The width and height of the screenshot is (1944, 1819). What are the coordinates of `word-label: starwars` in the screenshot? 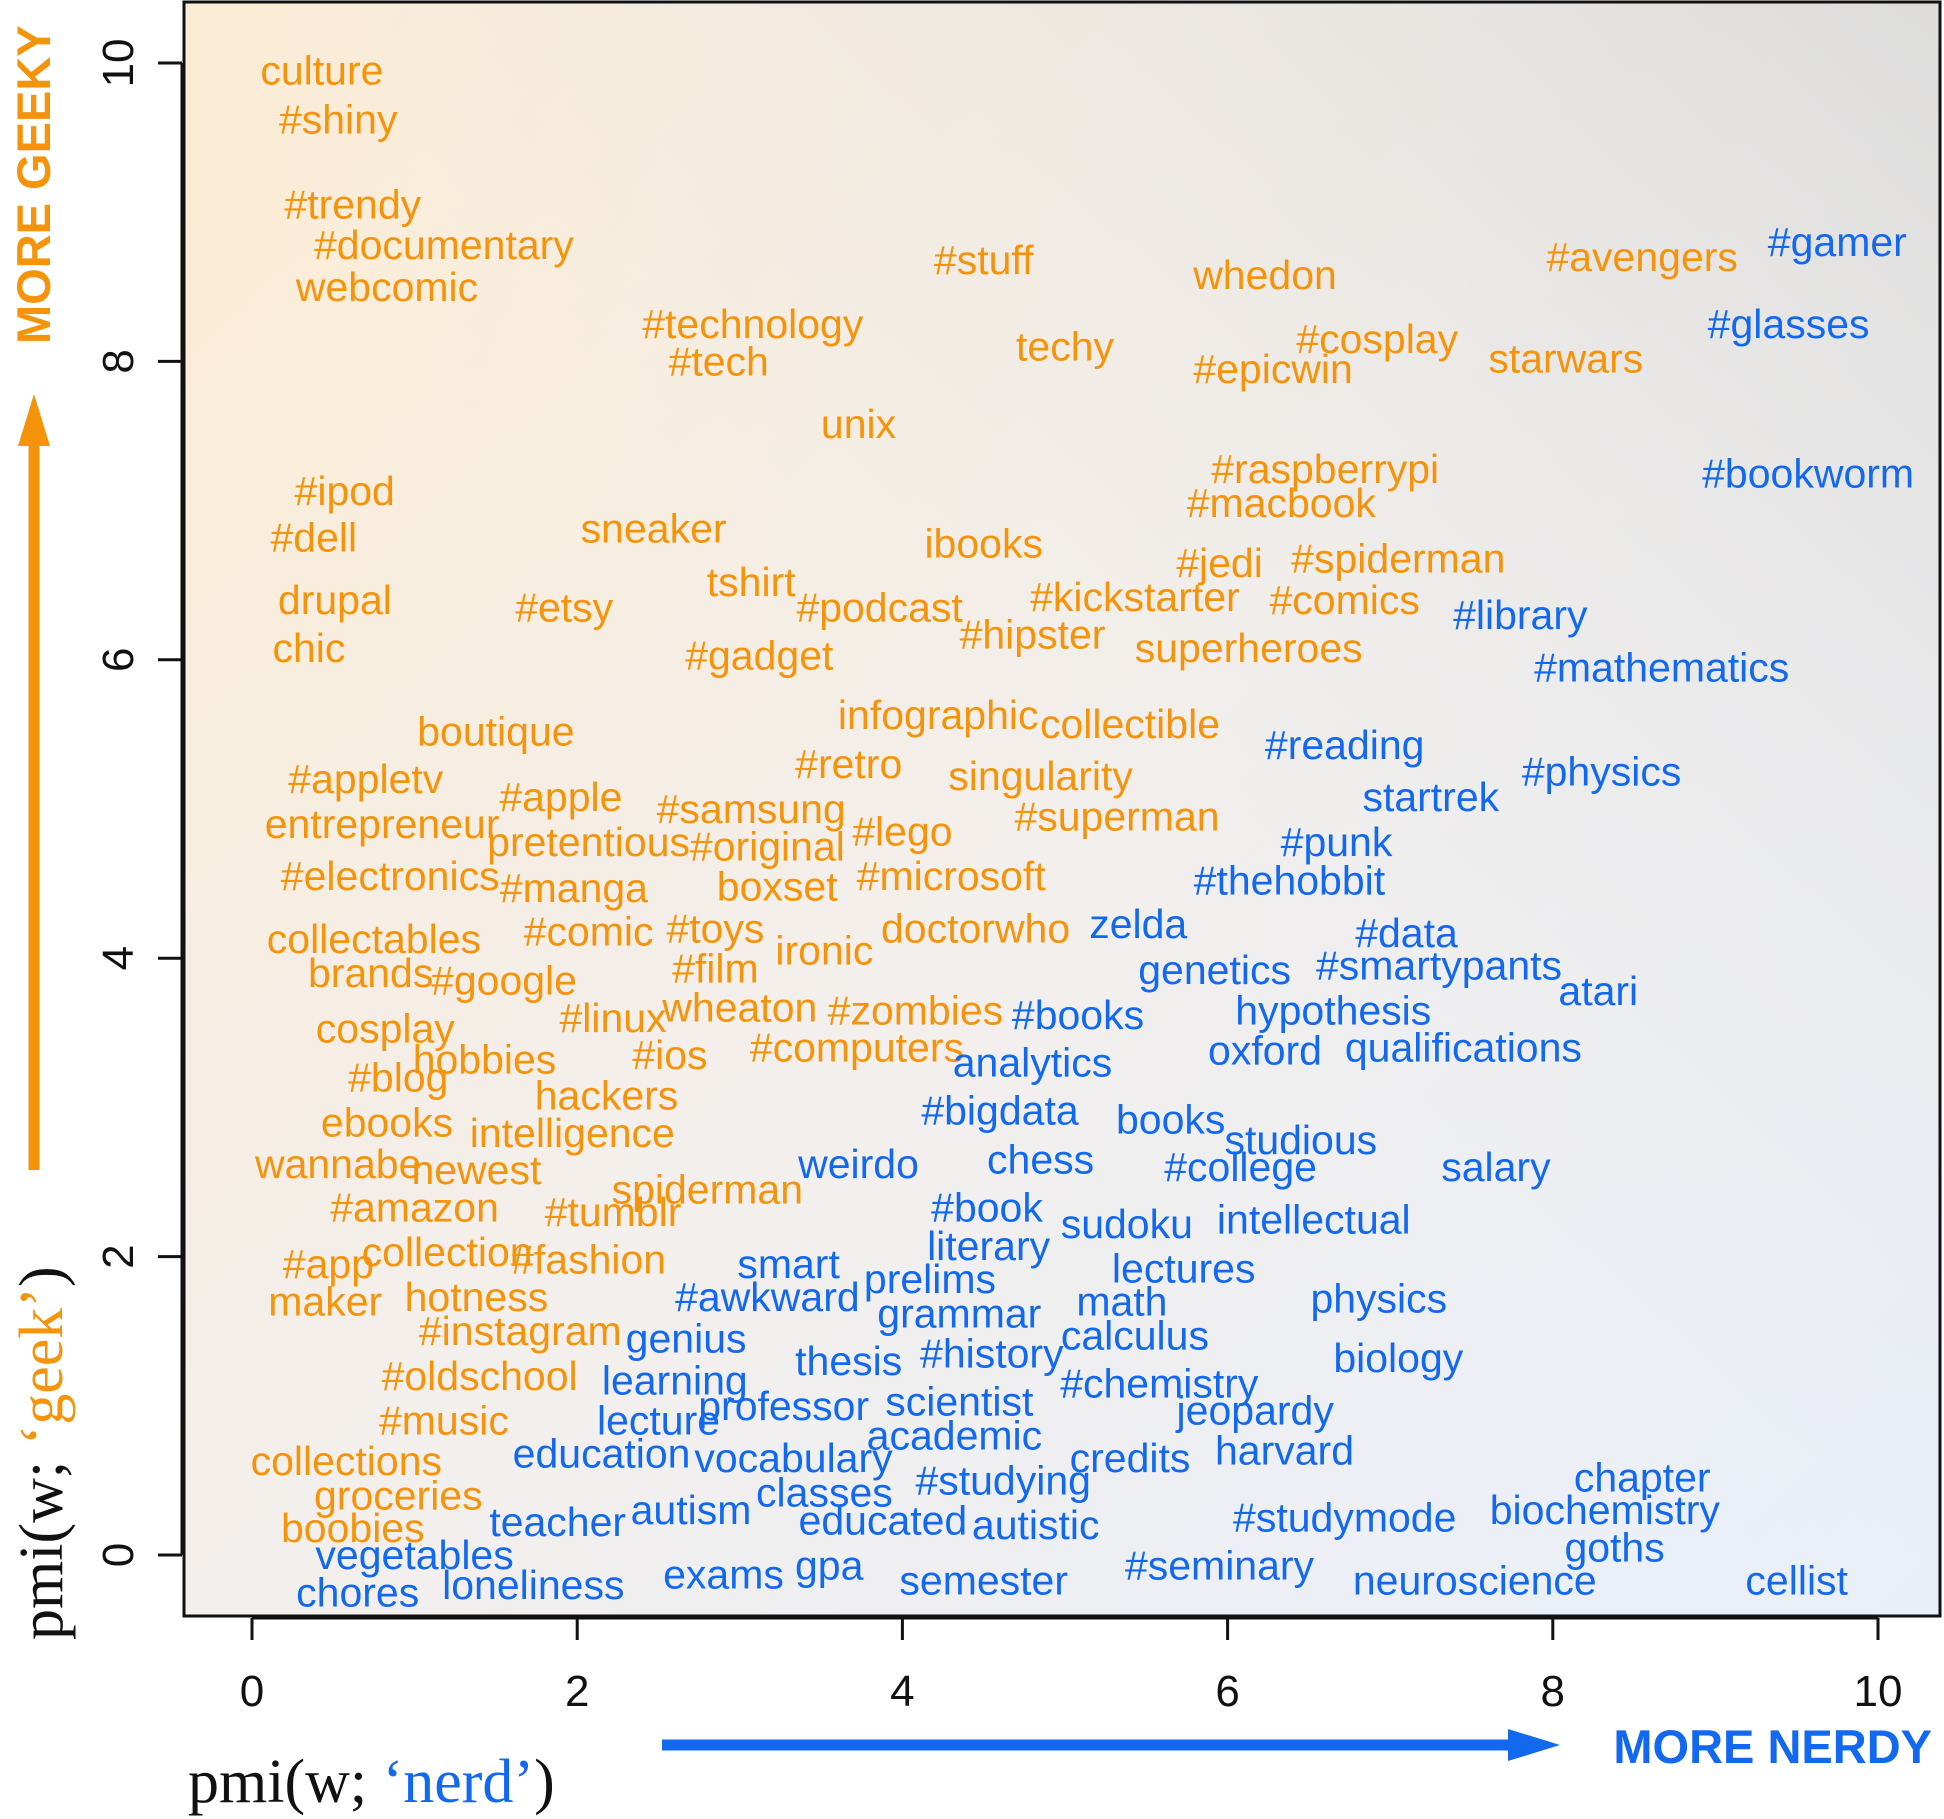 It's located at (1565, 358).